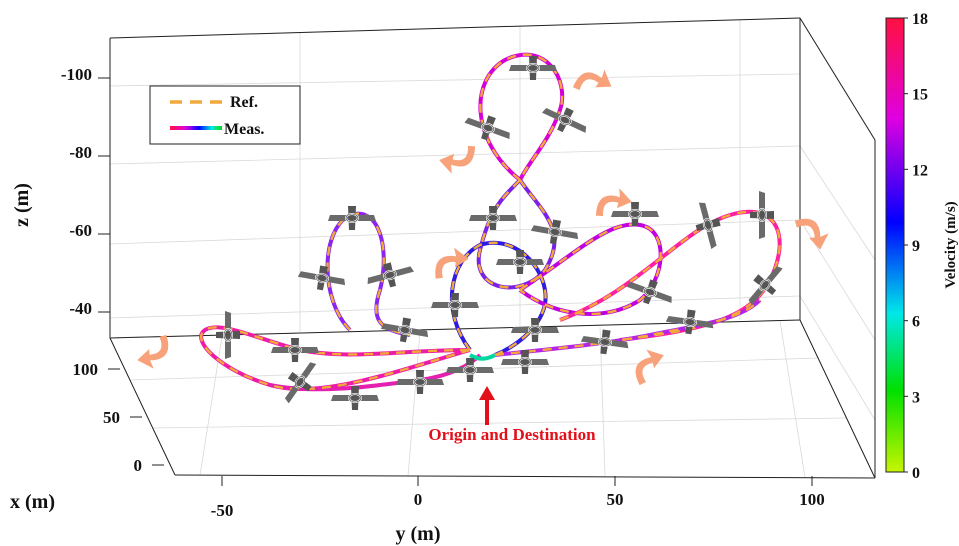 Image resolution: width=959 pixels, height=546 pixels. Describe the element at coordinates (80, 230) in the screenshot. I see `z-tick-label: -60` at that location.